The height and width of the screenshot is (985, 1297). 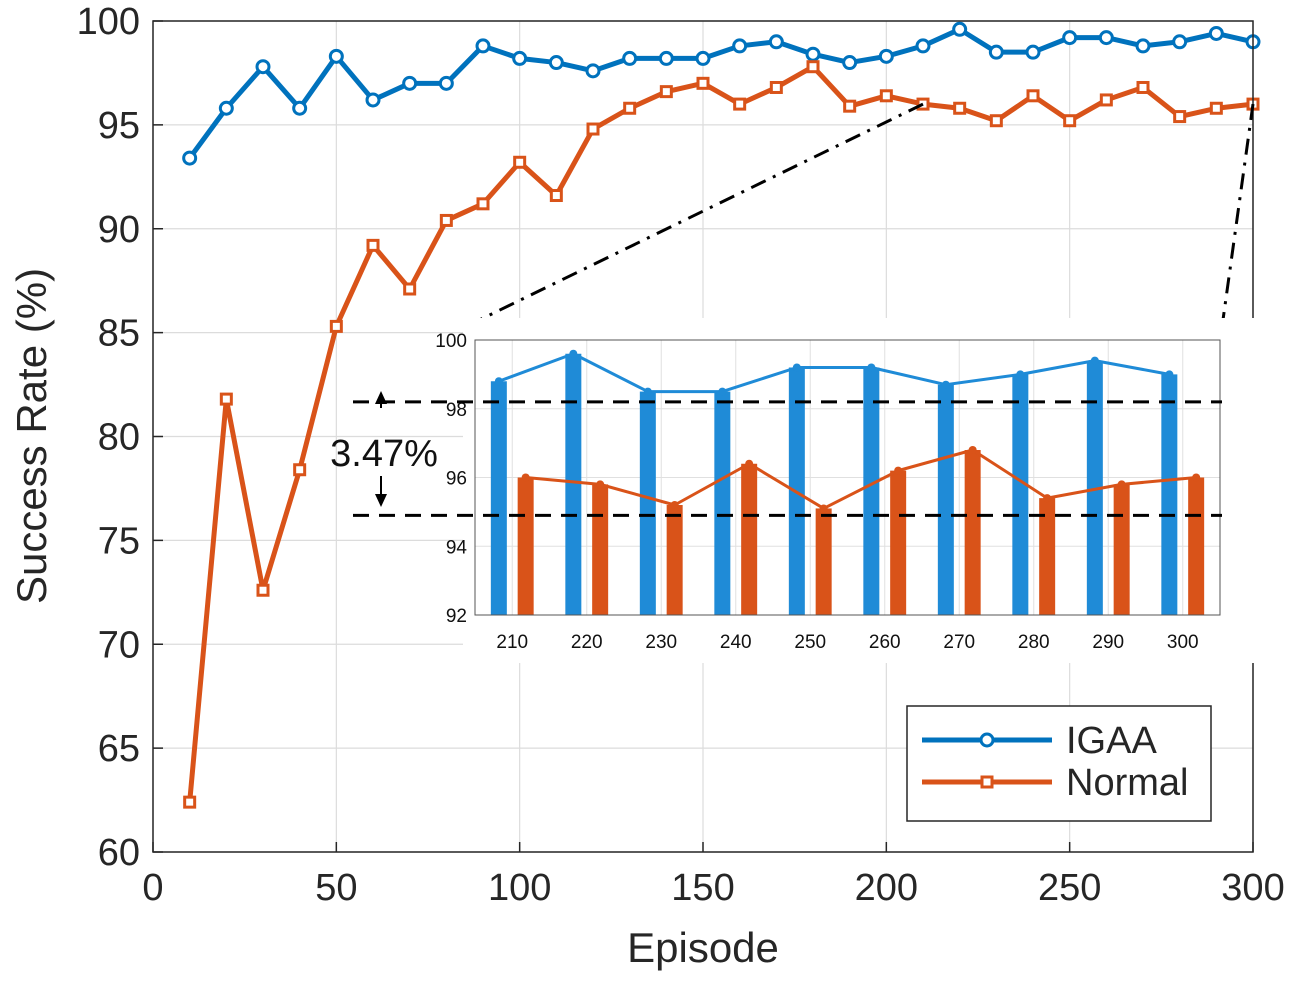 What do you see at coordinates (1111, 741) in the screenshot?
I see `legend-label-igaa: IGAA` at bounding box center [1111, 741].